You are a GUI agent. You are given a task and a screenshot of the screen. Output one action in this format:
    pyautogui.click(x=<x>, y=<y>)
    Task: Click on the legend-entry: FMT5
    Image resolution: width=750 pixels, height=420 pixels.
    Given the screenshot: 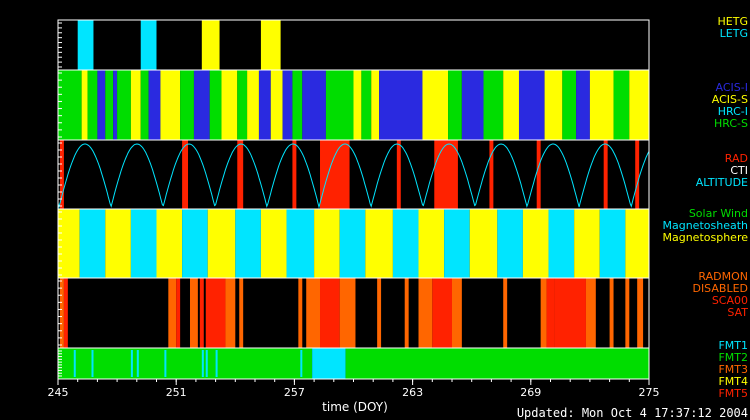 What is the action you would take?
    pyautogui.click(x=733, y=393)
    